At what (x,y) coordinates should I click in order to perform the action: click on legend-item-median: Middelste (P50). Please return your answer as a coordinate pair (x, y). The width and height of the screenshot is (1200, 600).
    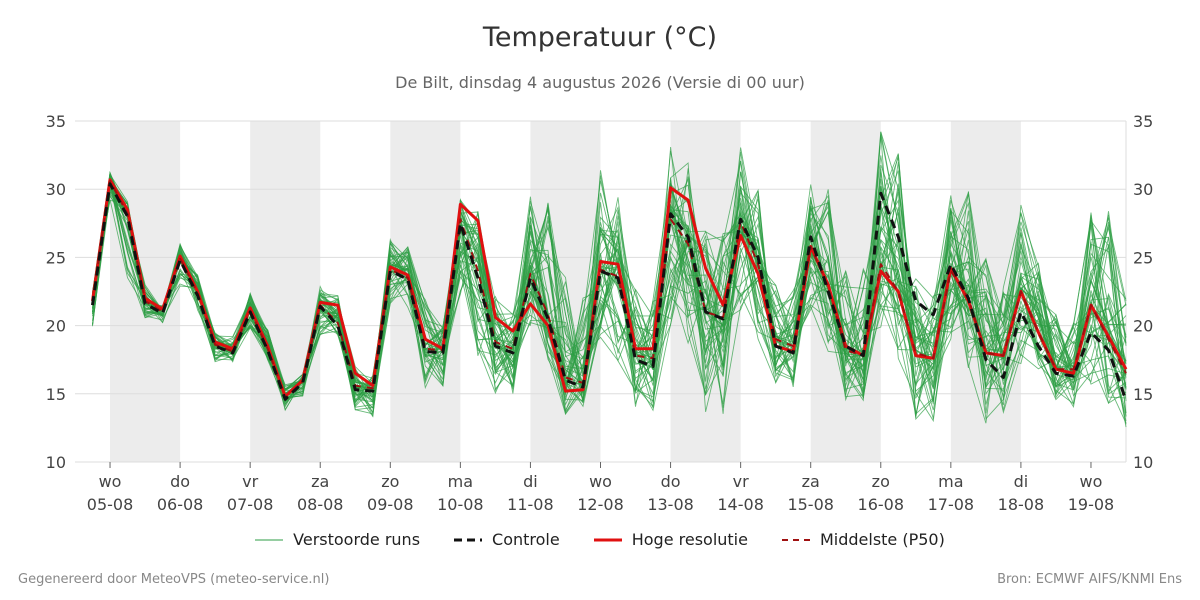
    Looking at the image, I should click on (863, 539).